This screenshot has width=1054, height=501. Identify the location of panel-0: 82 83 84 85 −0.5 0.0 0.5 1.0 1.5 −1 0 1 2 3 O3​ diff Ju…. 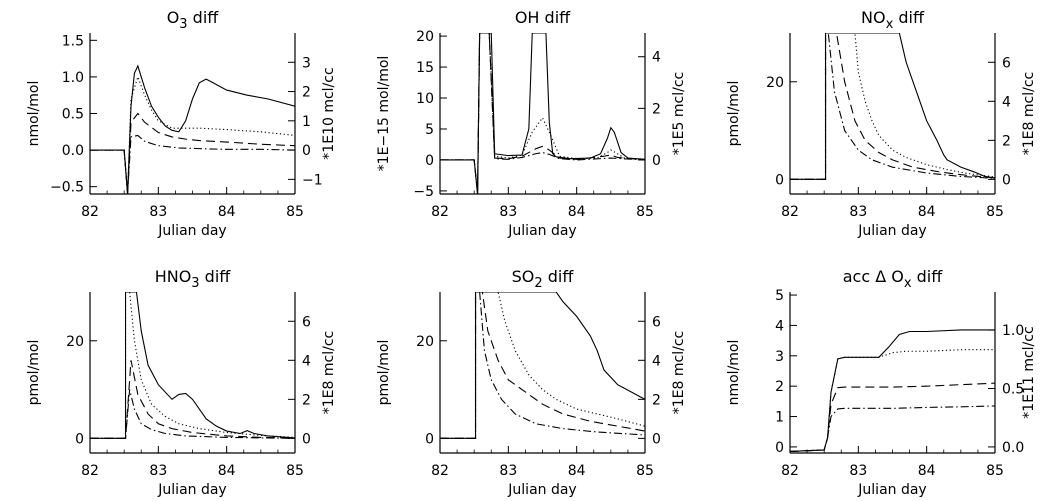
(181, 123).